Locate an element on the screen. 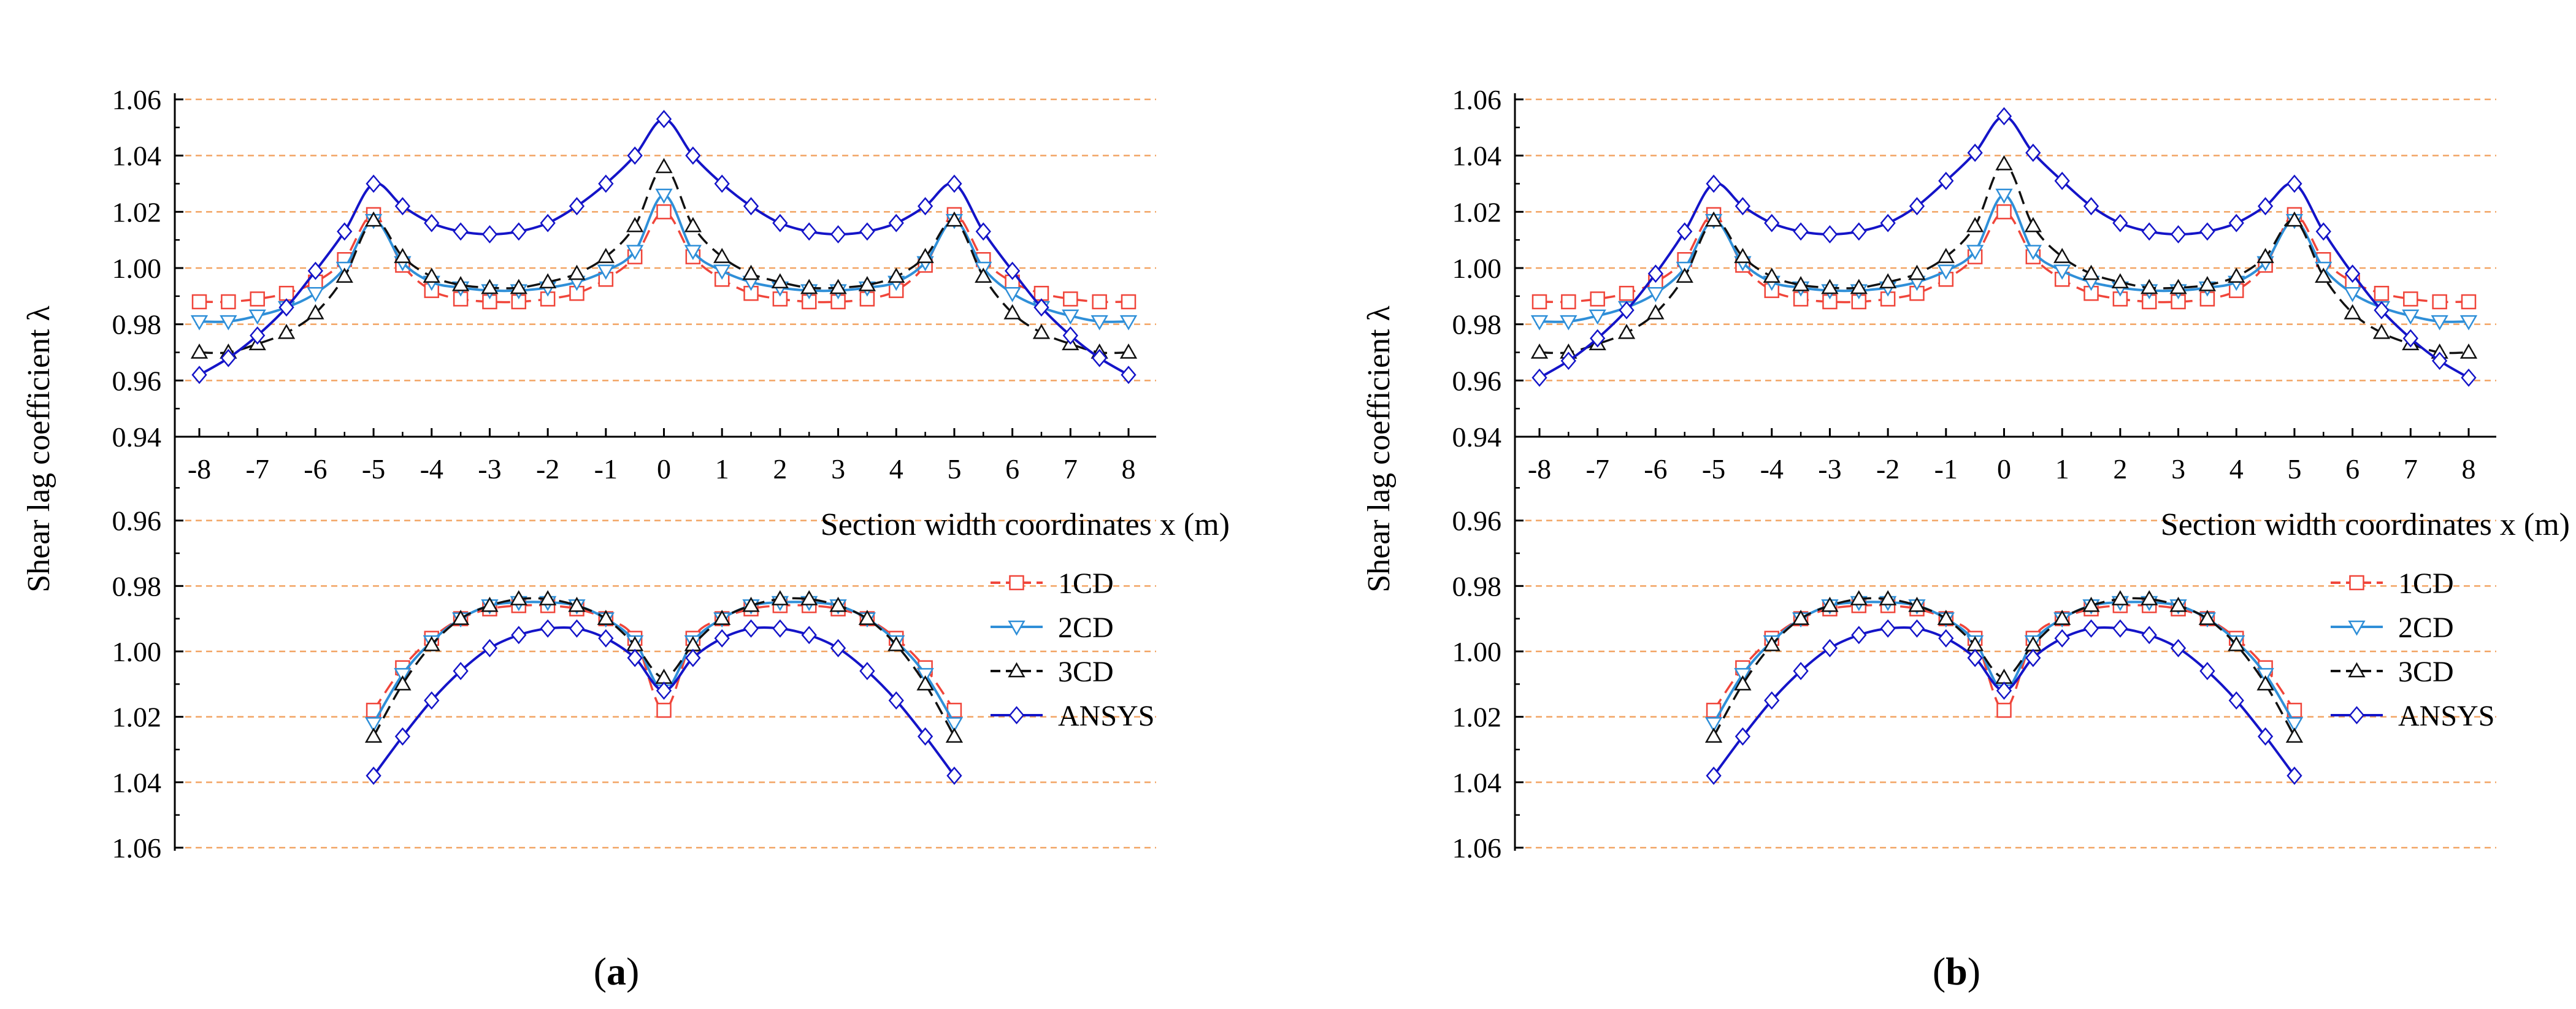 The width and height of the screenshot is (2576, 1009). x-tick-label: 2 is located at coordinates (2120, 469).